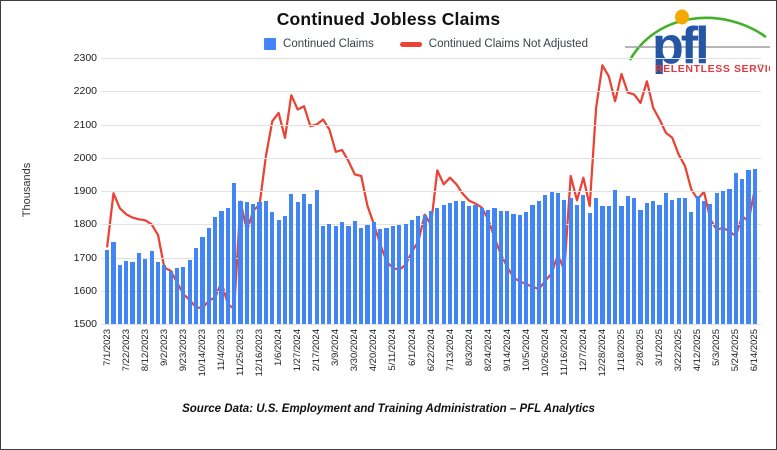  What do you see at coordinates (85, 257) in the screenshot?
I see `y-tick-label: 1700` at bounding box center [85, 257].